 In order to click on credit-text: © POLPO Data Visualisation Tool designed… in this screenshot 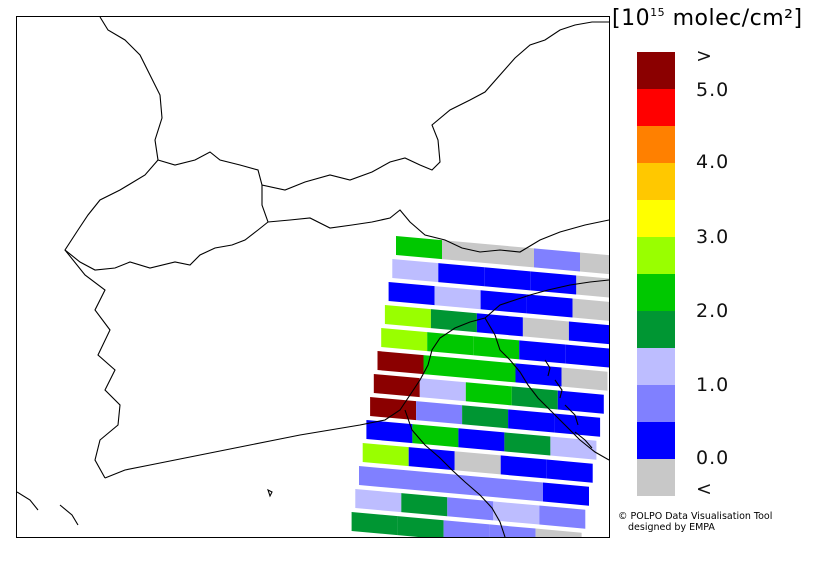, I will do `click(695, 522)`.